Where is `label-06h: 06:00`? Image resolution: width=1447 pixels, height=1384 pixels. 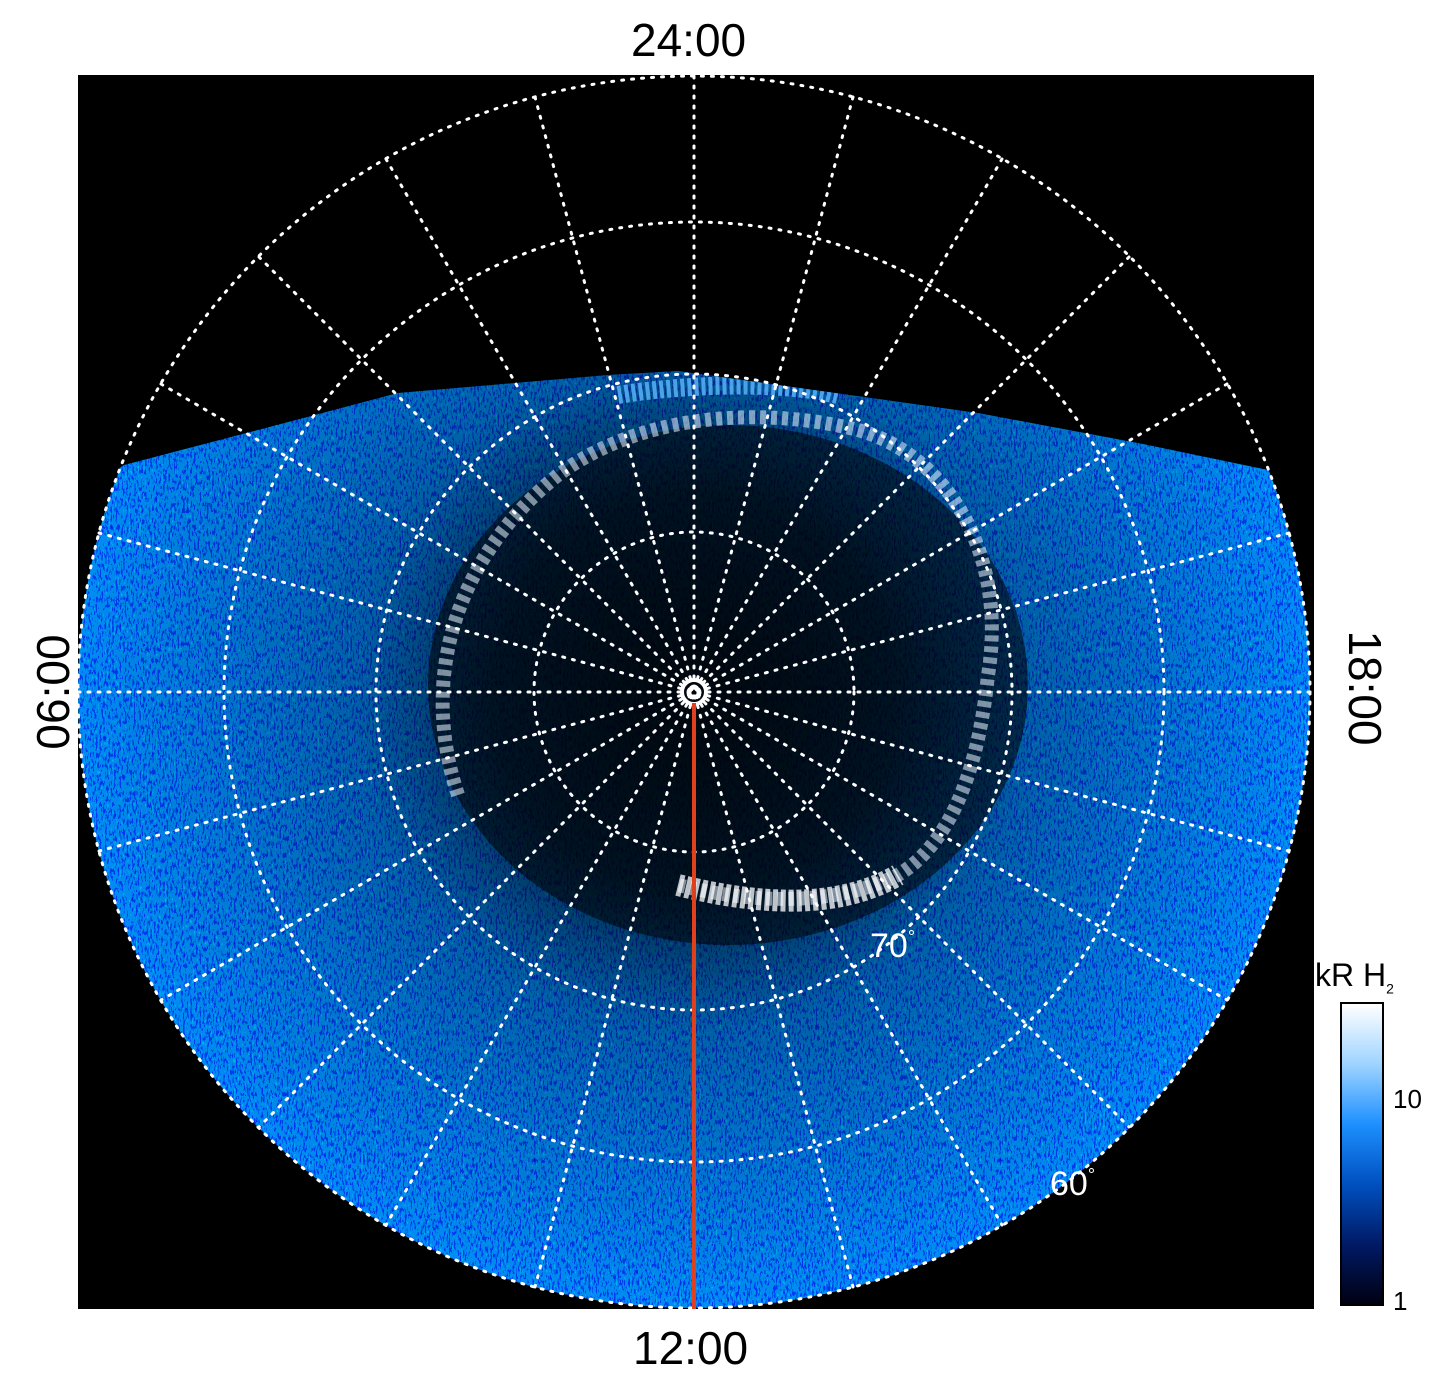
label-06h: 06:00 is located at coordinates (53, 692).